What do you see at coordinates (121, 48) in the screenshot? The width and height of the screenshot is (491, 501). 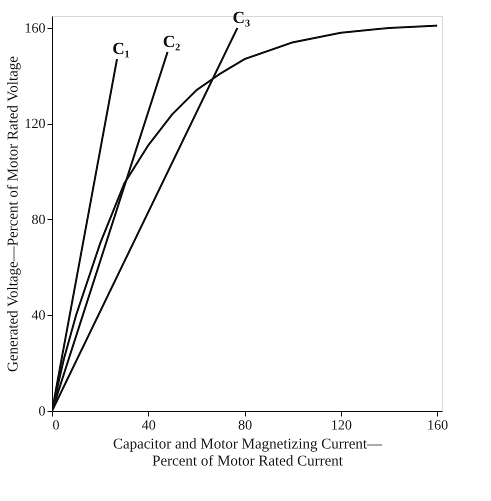 I see `series-label: C₁` at bounding box center [121, 48].